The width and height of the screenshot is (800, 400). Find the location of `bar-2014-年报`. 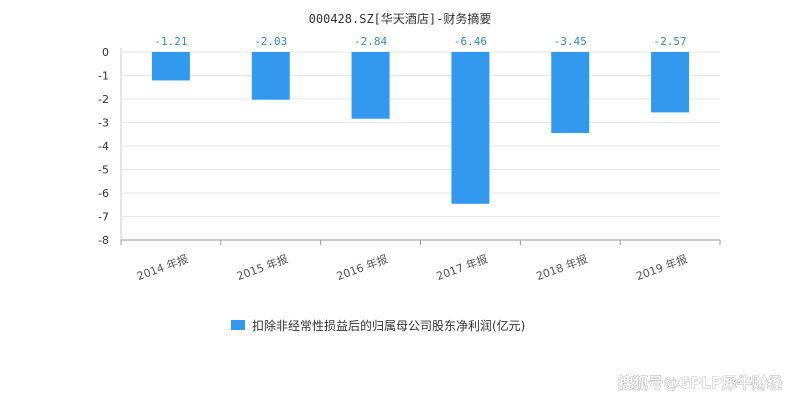

bar-2014-年报 is located at coordinates (170, 66).